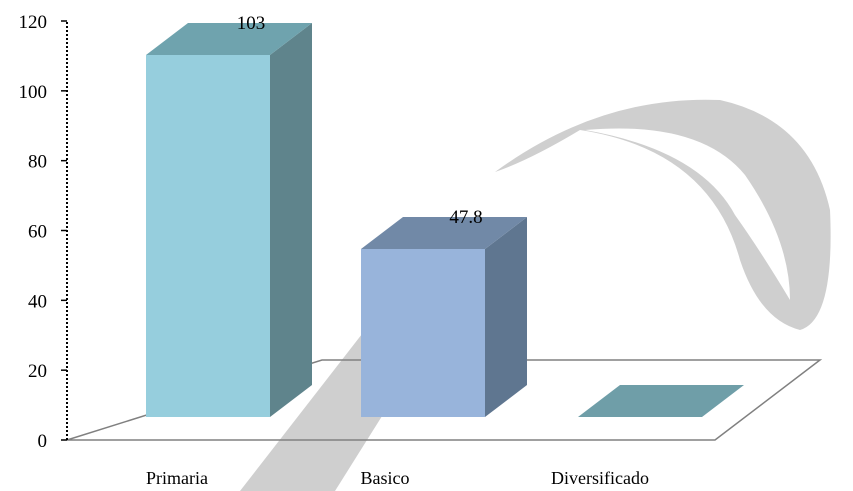 The width and height of the screenshot is (853, 491). What do you see at coordinates (37, 162) in the screenshot?
I see `y-tick-label: 80` at bounding box center [37, 162].